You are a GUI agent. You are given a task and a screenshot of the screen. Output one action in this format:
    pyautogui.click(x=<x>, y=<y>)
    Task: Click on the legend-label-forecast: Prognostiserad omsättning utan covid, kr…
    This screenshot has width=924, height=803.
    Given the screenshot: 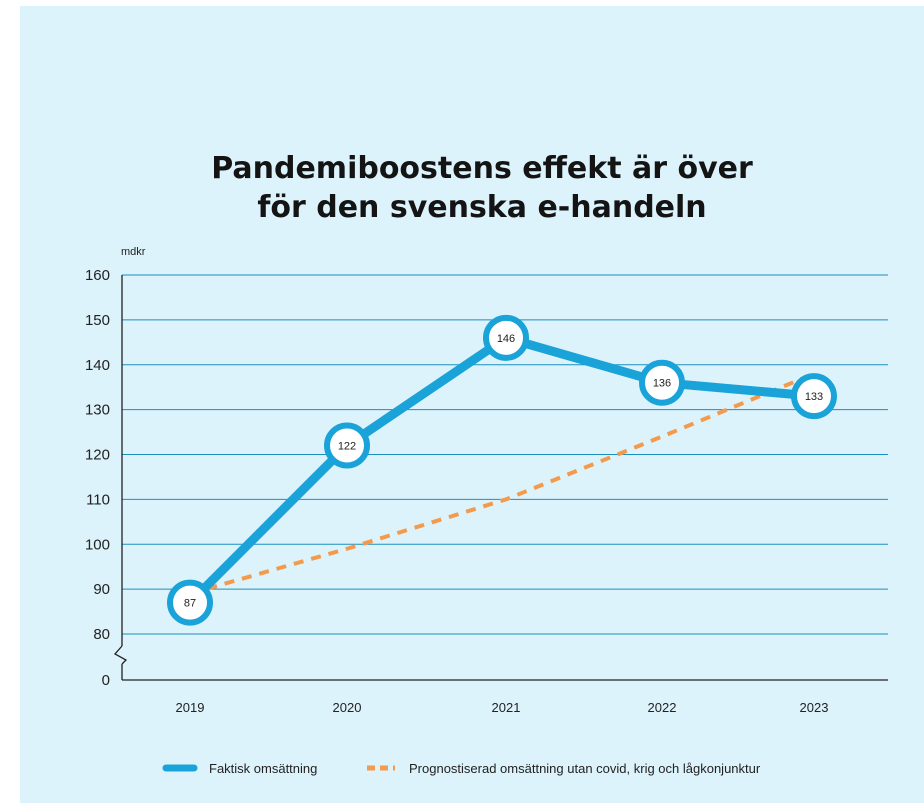 What is the action you would take?
    pyautogui.click(x=585, y=768)
    